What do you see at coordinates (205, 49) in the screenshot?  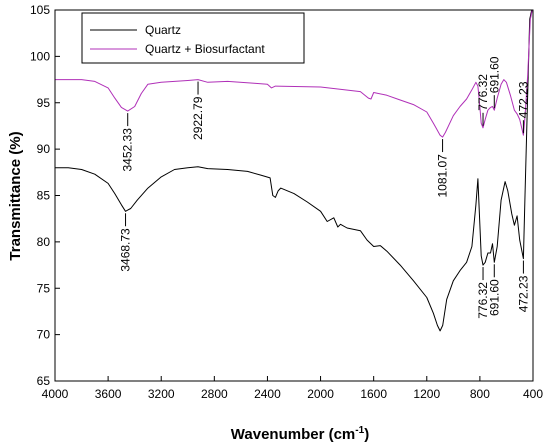 I see `legend-label-biosurfactant: Quartz + Biosurfactant` at bounding box center [205, 49].